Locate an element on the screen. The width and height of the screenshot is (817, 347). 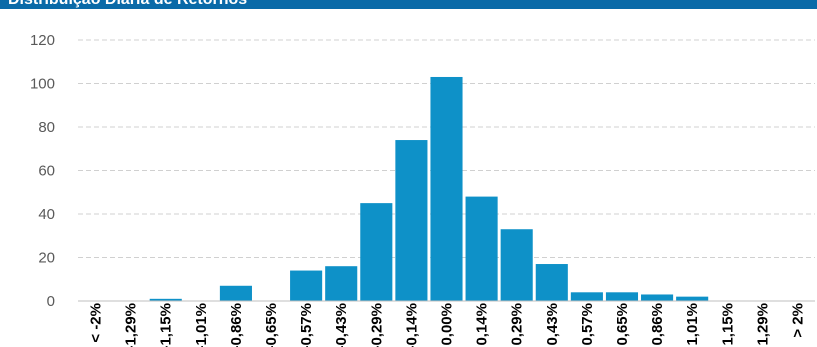
y-tick-labels: 0 20 40 60 80 100 120 is located at coordinates (42, 171).